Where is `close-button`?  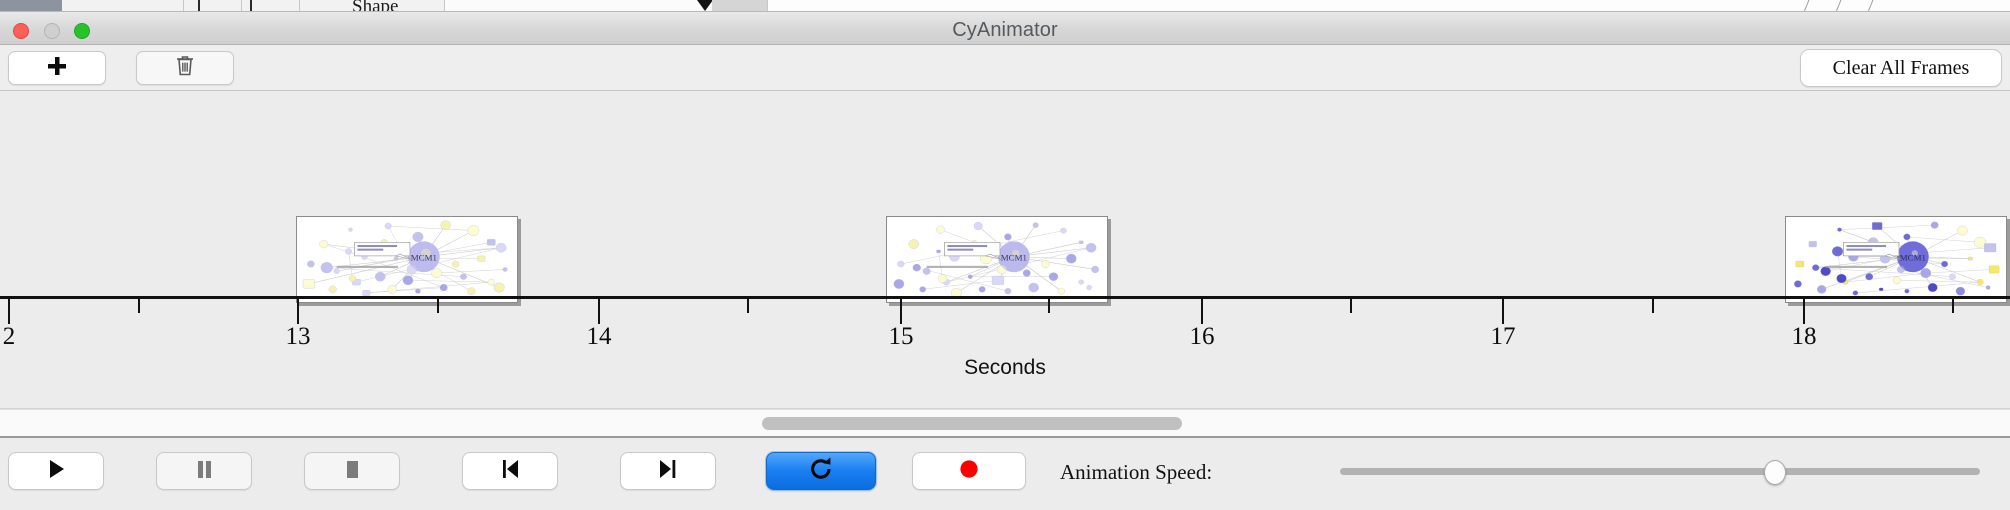 close-button is located at coordinates (21, 31).